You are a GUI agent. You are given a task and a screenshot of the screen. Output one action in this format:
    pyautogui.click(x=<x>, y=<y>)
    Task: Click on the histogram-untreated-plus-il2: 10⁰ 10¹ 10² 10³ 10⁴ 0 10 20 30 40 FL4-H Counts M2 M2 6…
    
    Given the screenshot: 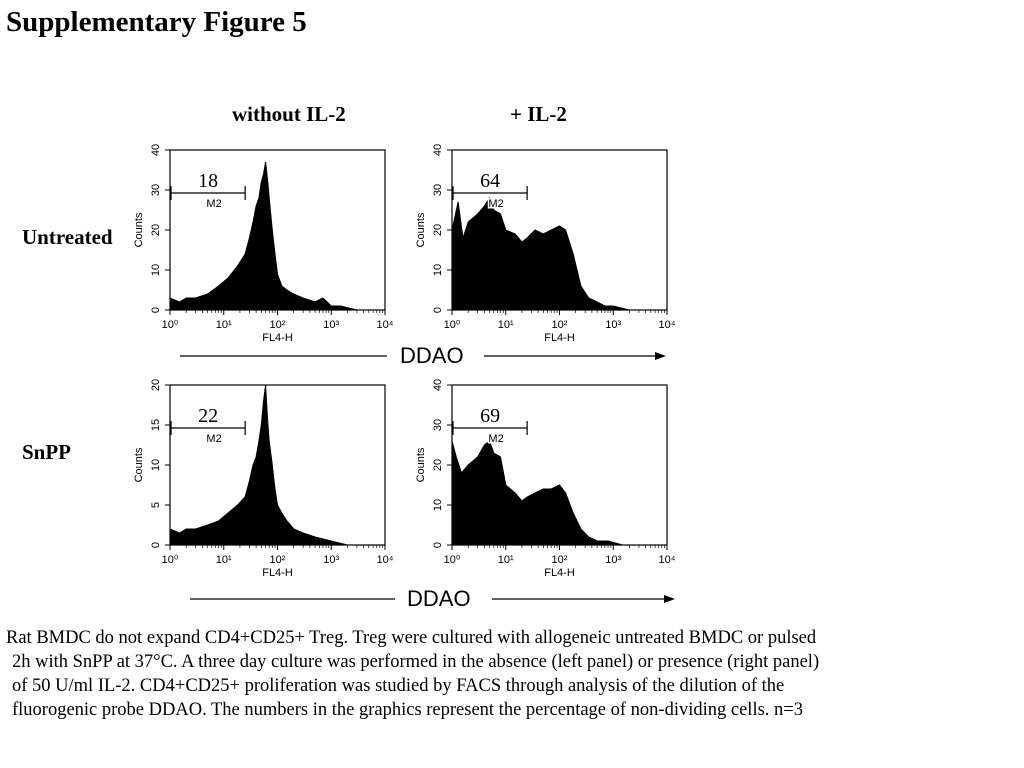 What is the action you would take?
    pyautogui.click(x=547, y=245)
    